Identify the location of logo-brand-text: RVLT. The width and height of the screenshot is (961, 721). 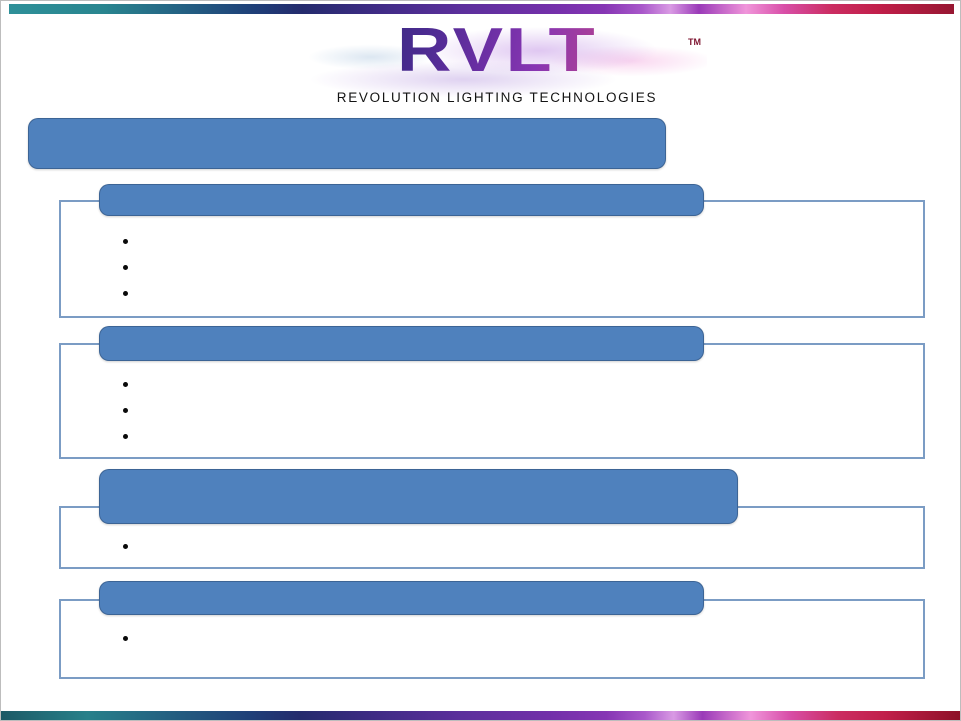
(497, 51).